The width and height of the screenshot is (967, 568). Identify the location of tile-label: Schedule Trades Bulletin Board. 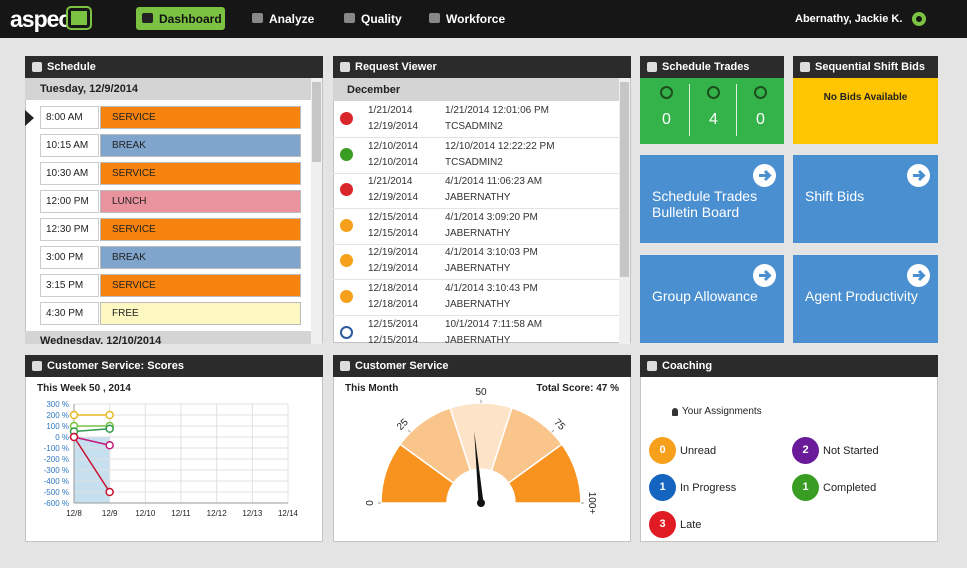
(705, 204).